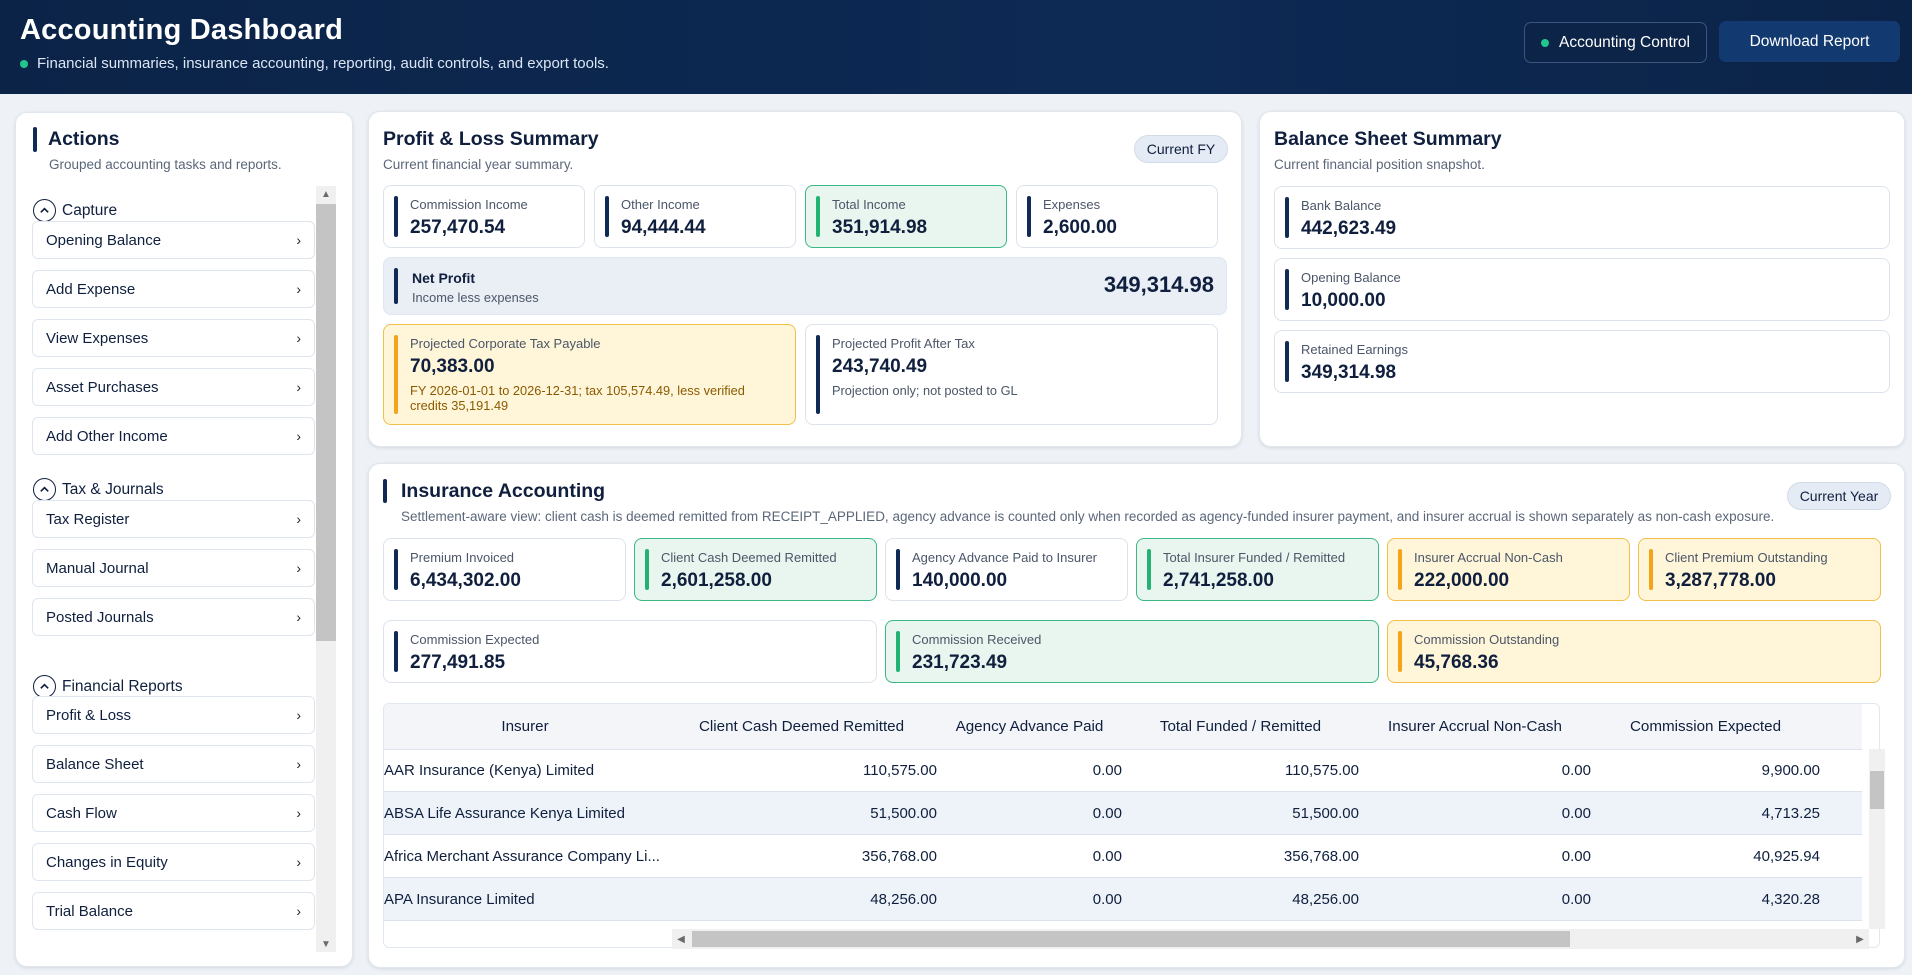  What do you see at coordinates (1790, 899) in the screenshot?
I see `cell-value: 4,320.28` at bounding box center [1790, 899].